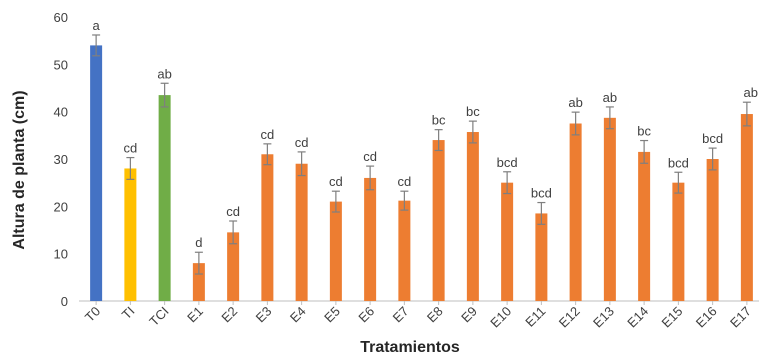 Image resolution: width=759 pixels, height=356 pixels. Describe the element at coordinates (61, 206) in the screenshot. I see `y-tick-label: 20` at that location.